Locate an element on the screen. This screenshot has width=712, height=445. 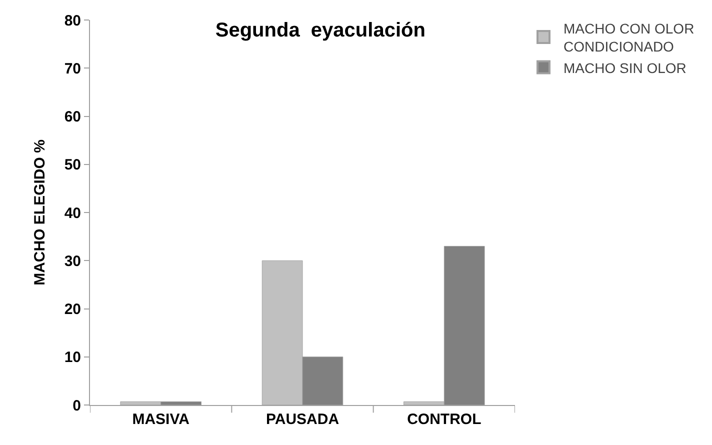
x-tick-label: PAUSADA is located at coordinates (303, 419).